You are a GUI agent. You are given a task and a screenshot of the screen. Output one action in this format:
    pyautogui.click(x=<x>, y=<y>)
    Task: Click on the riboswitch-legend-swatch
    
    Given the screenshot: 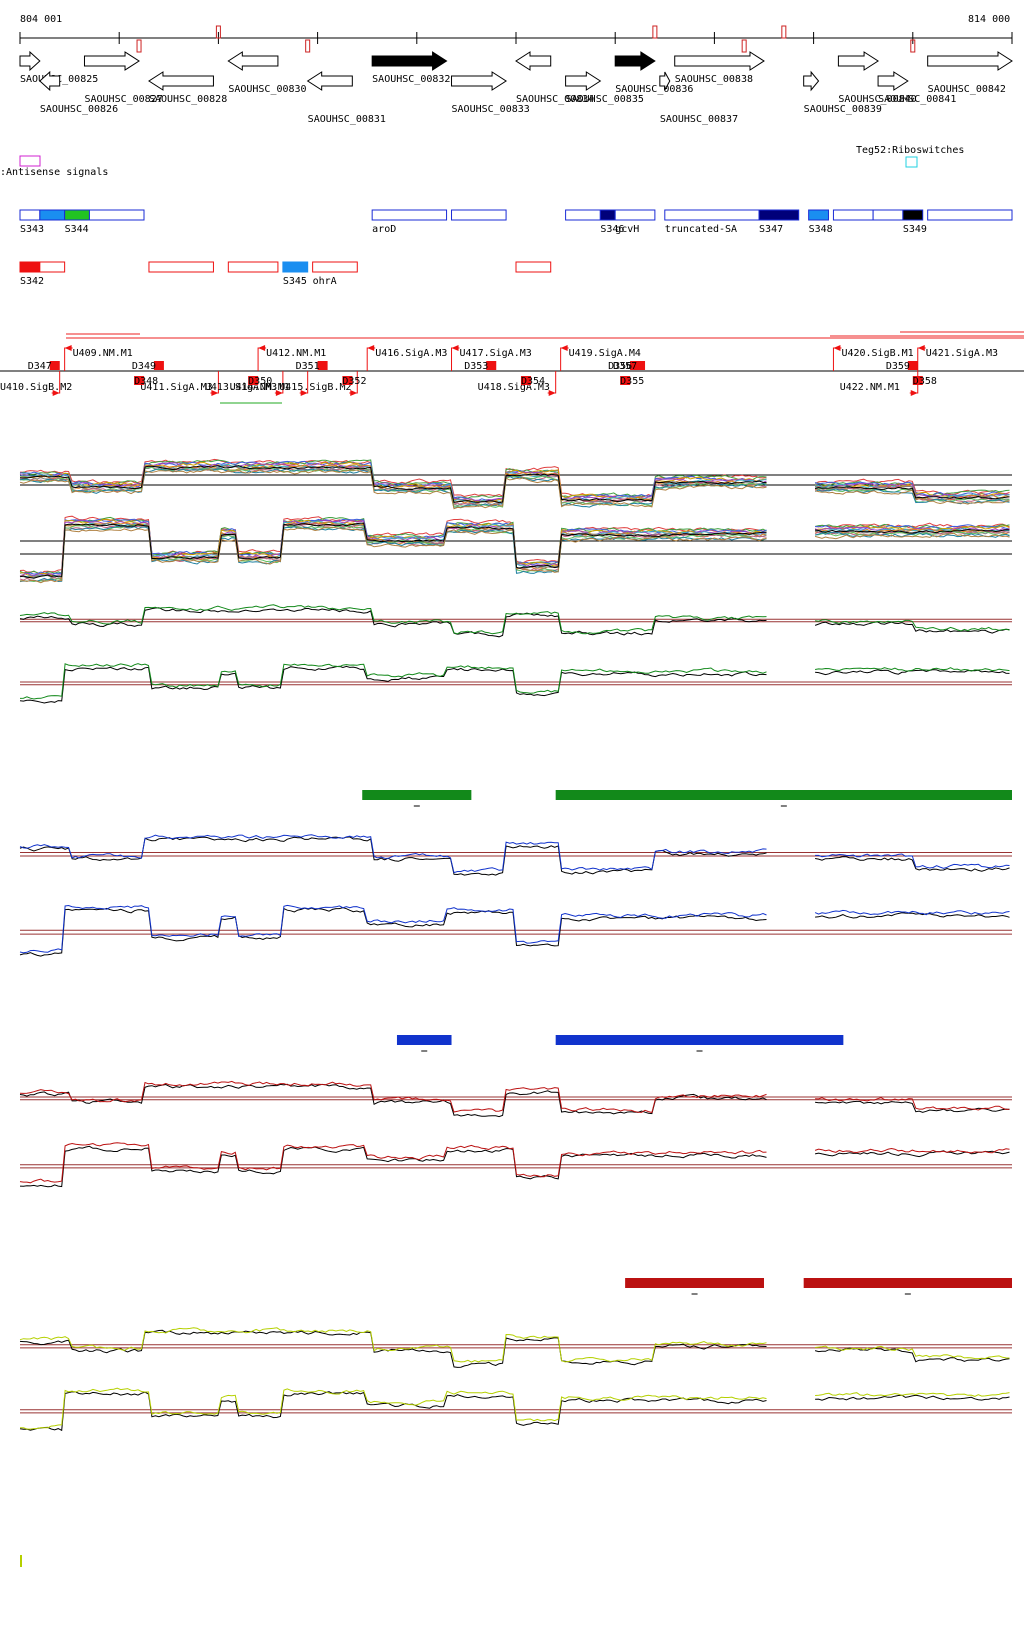 What is the action you would take?
    pyautogui.click(x=911, y=162)
    